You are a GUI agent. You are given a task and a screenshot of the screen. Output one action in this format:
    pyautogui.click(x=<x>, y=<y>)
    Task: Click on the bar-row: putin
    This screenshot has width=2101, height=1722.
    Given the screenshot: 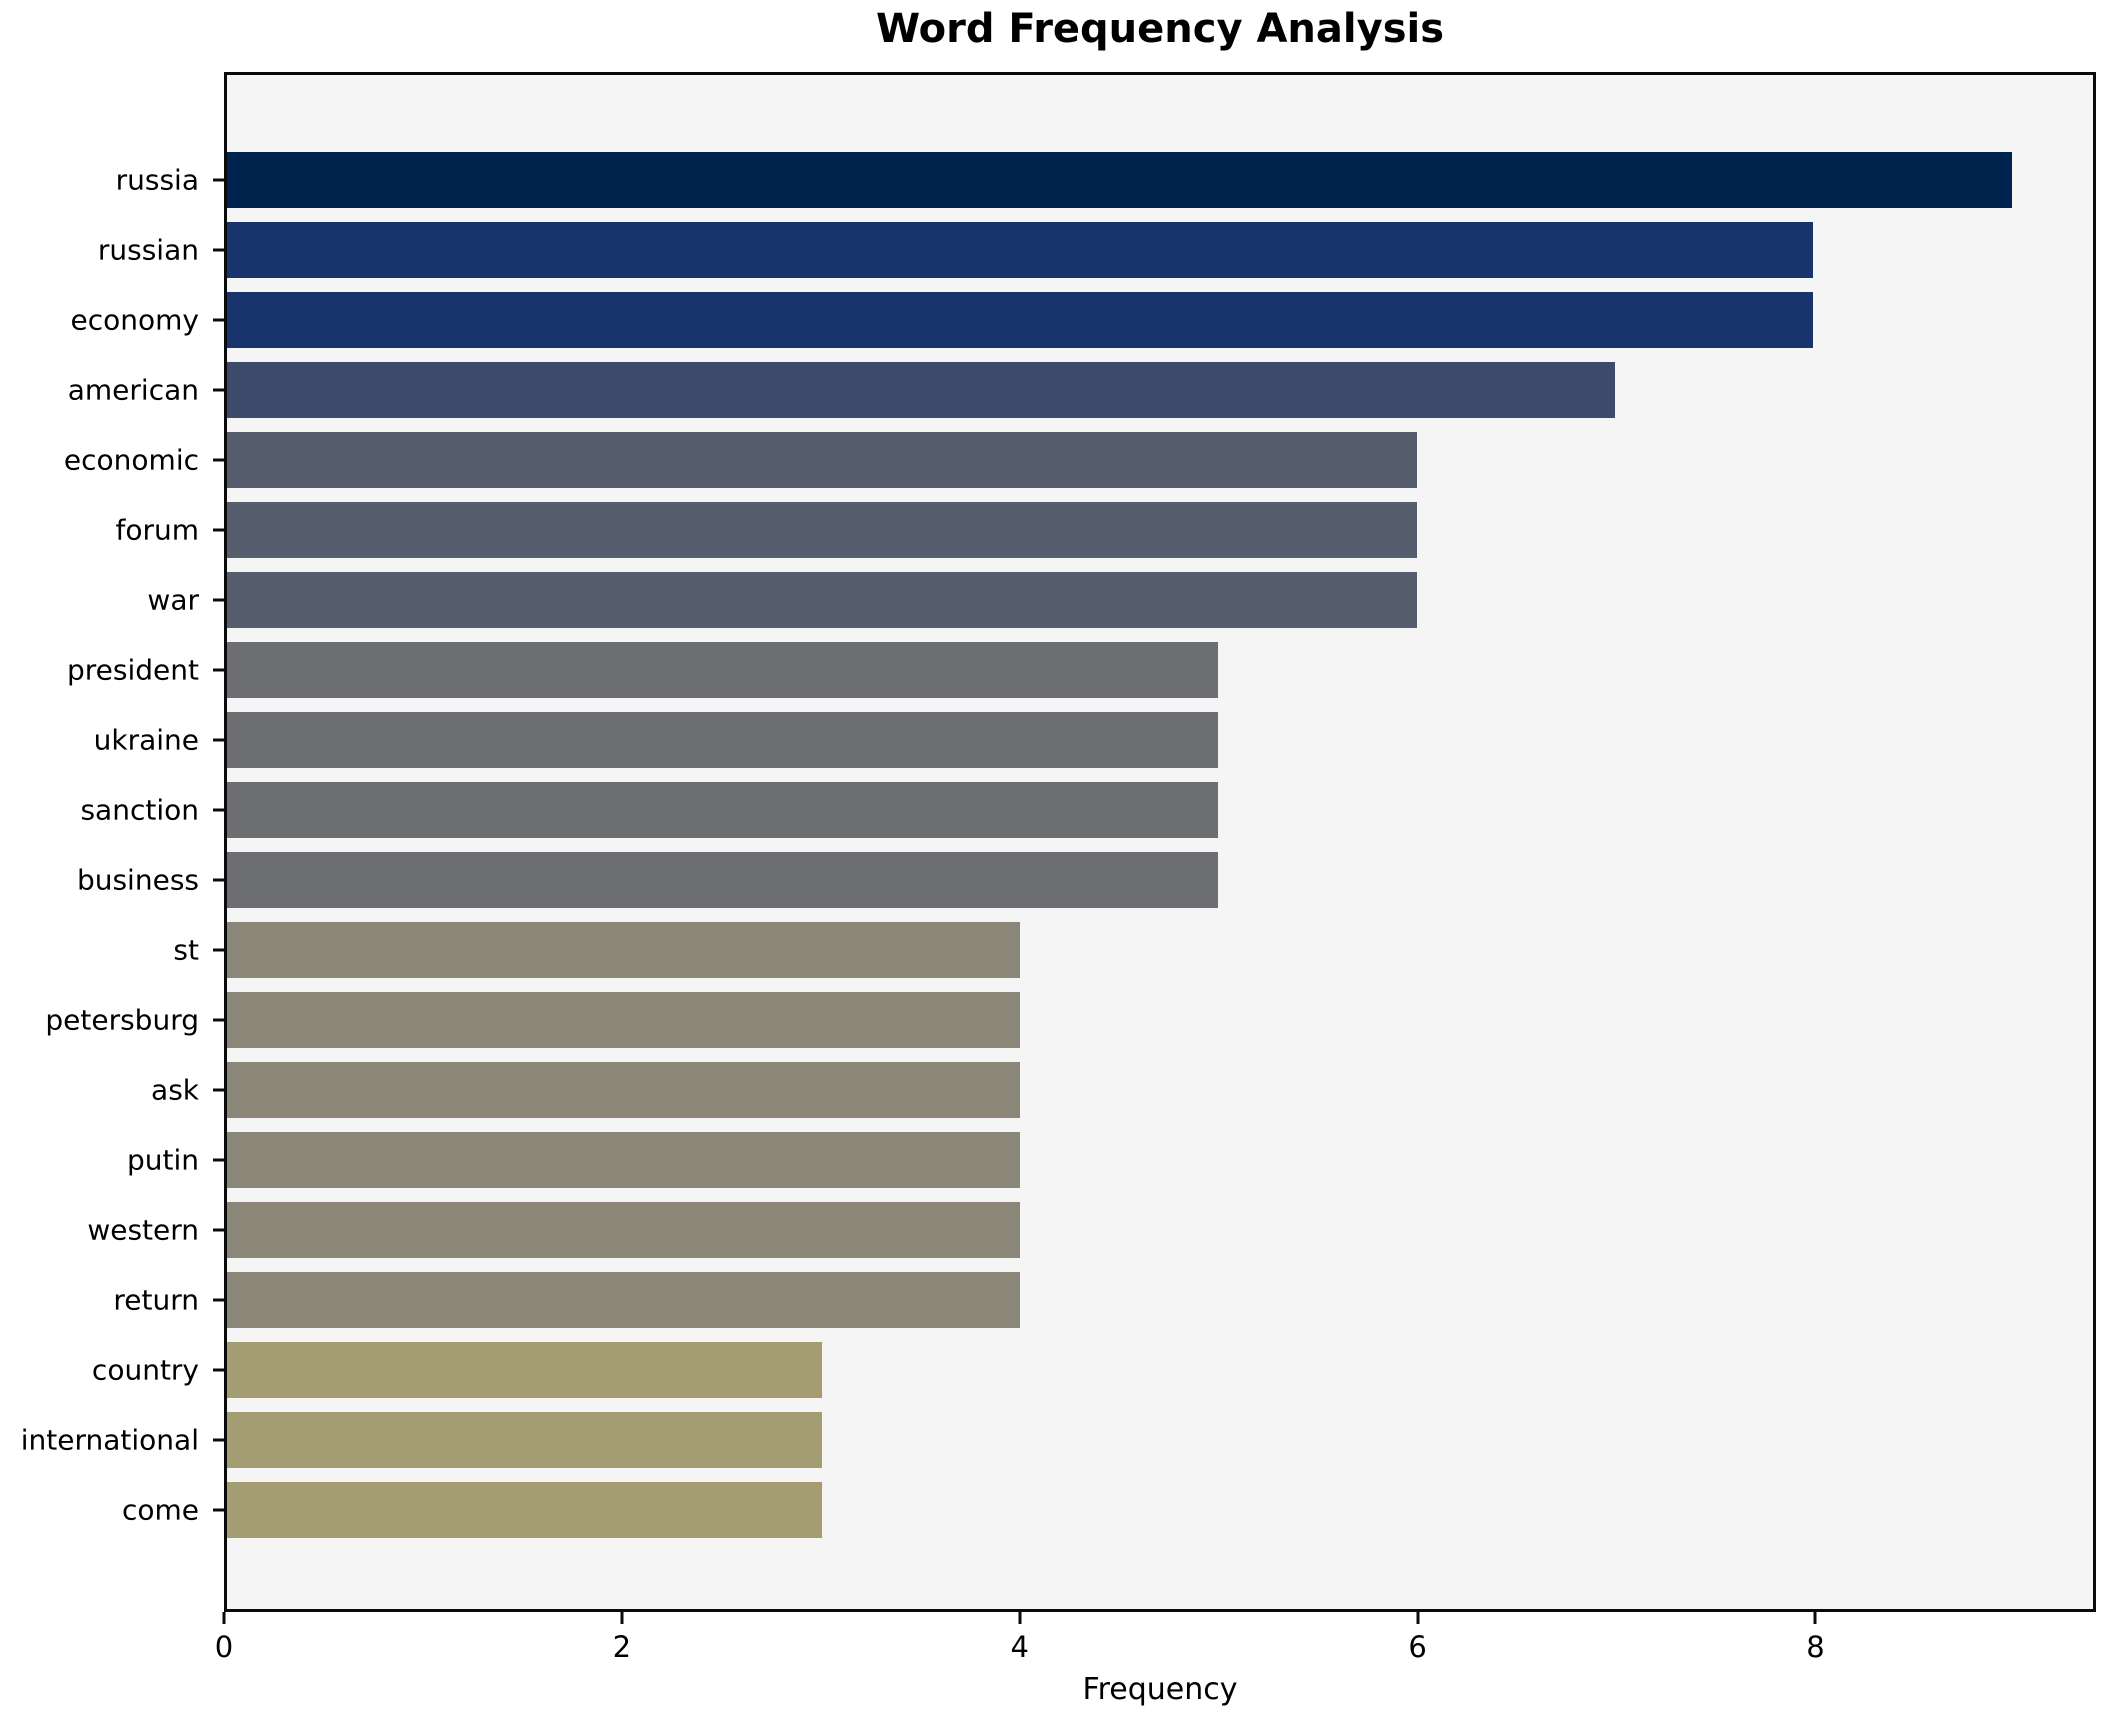 What is the action you would take?
    pyautogui.click(x=1110, y=1160)
    